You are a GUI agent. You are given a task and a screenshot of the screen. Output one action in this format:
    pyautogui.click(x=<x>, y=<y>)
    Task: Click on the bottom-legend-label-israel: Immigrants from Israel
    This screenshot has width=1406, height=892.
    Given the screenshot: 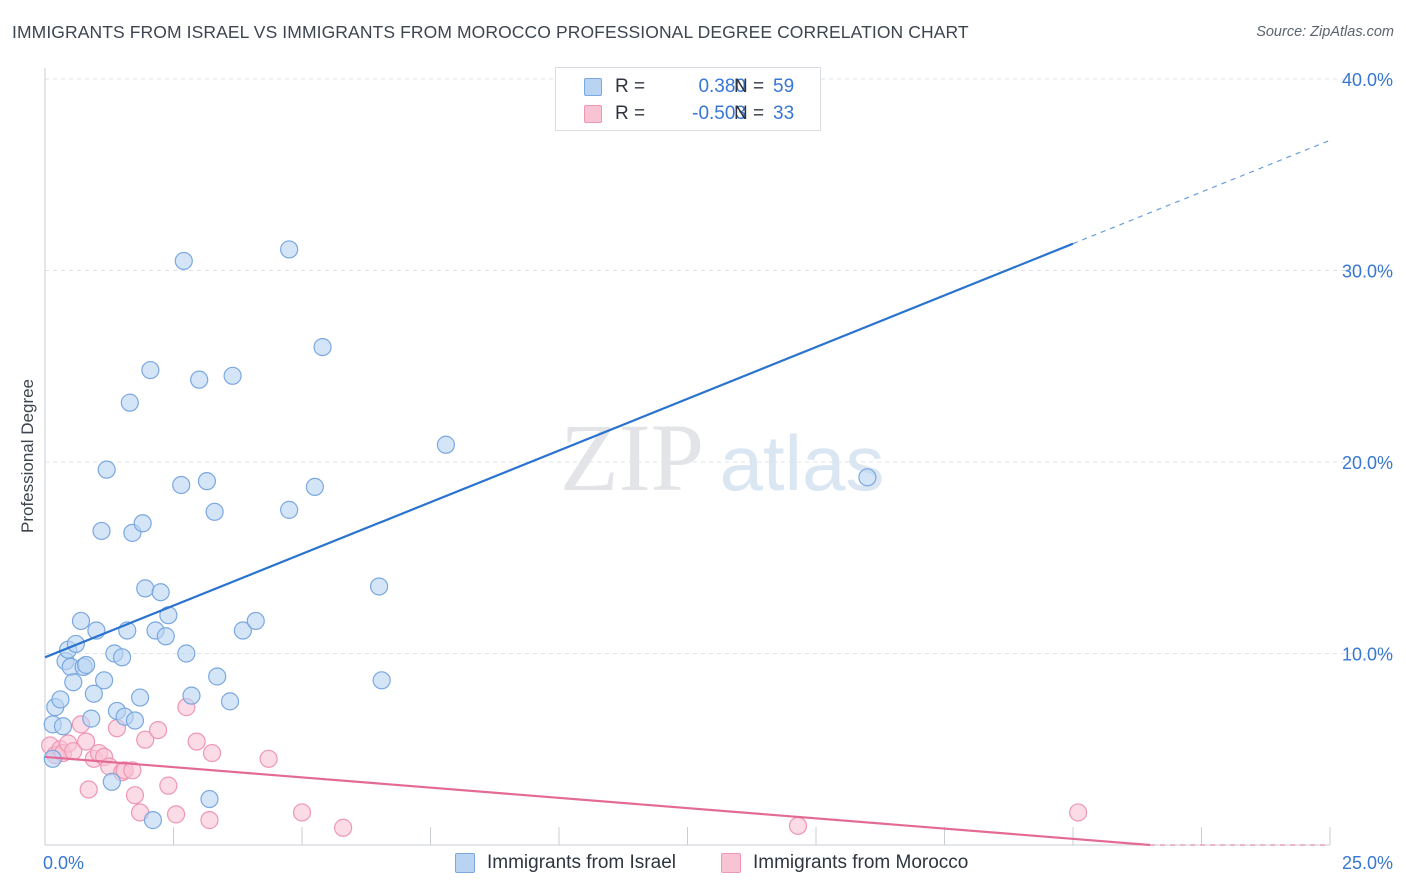 What is the action you would take?
    pyautogui.click(x=581, y=862)
    